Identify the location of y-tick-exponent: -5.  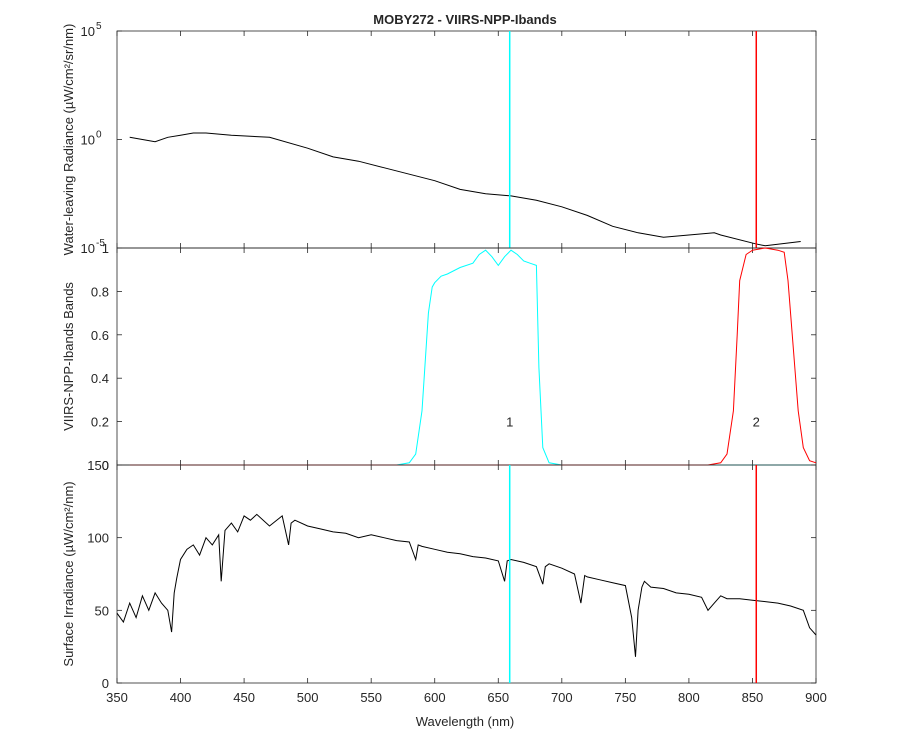
(100, 243).